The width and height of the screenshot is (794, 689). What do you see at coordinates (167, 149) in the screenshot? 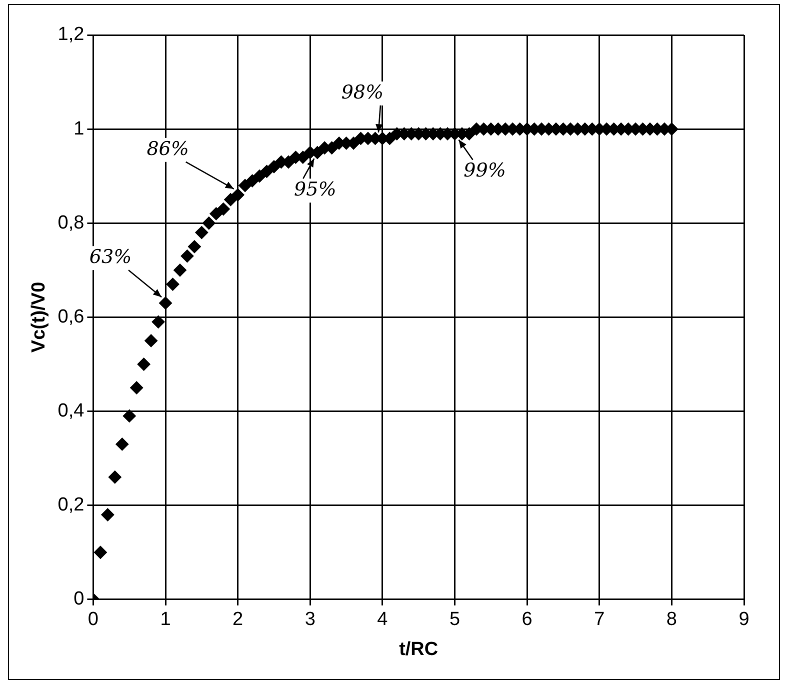
I see `annotation: 86%` at bounding box center [167, 149].